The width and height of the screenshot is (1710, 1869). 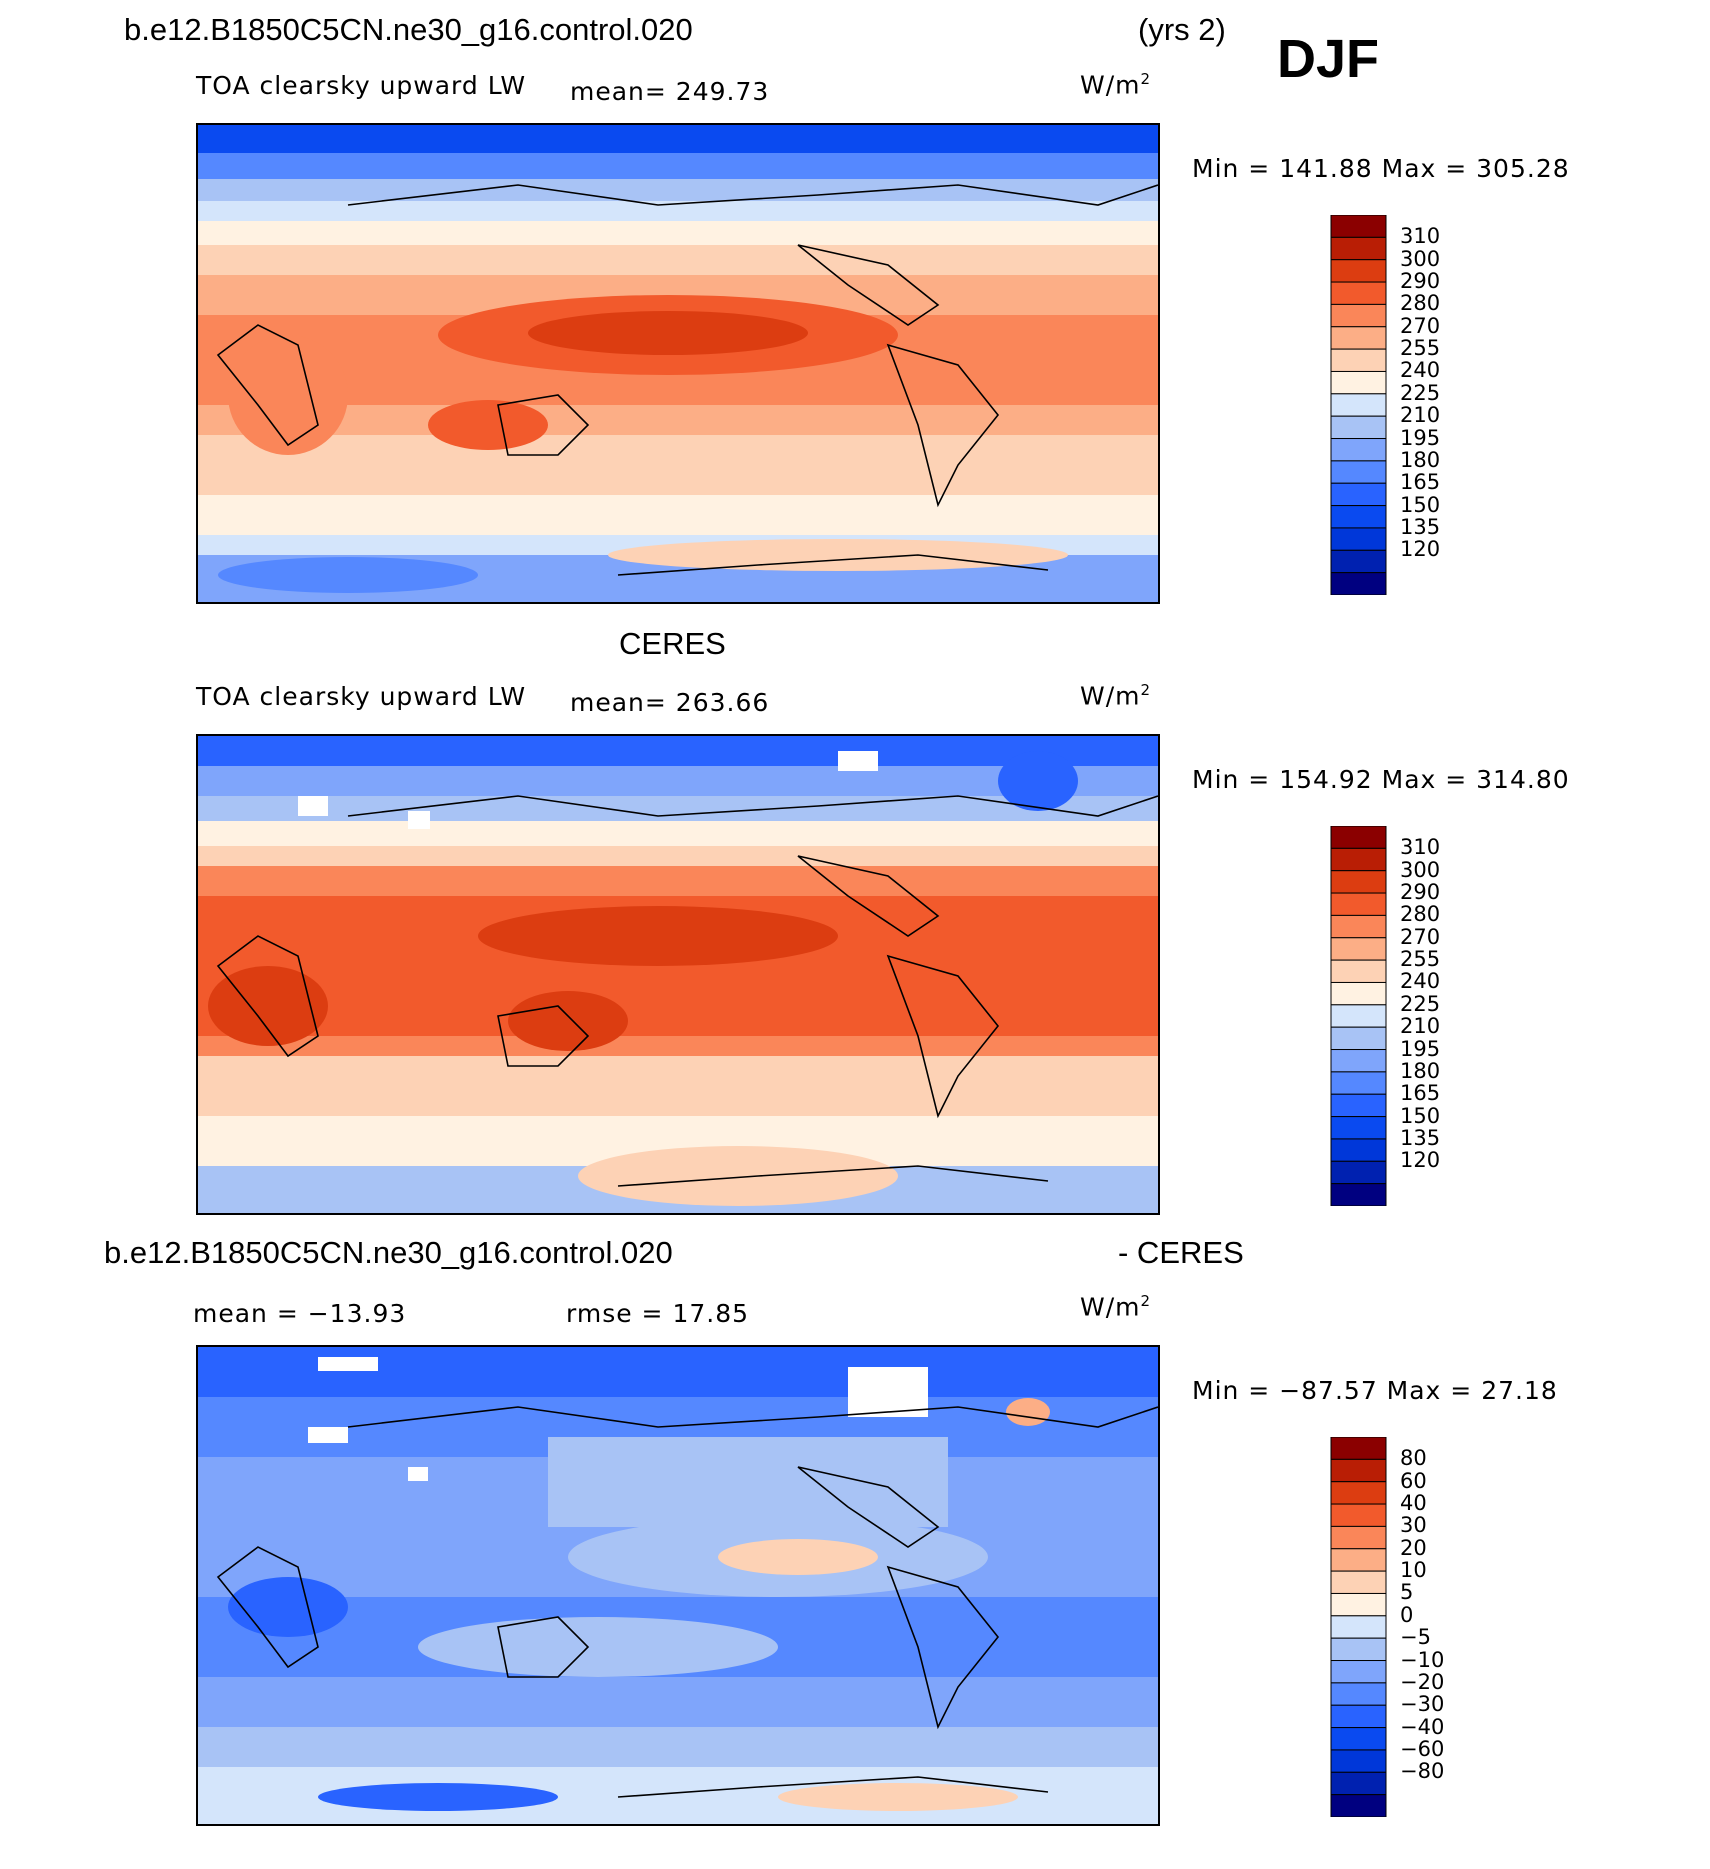 I want to click on panel1-units-base: W/m, so click(x=1110, y=85).